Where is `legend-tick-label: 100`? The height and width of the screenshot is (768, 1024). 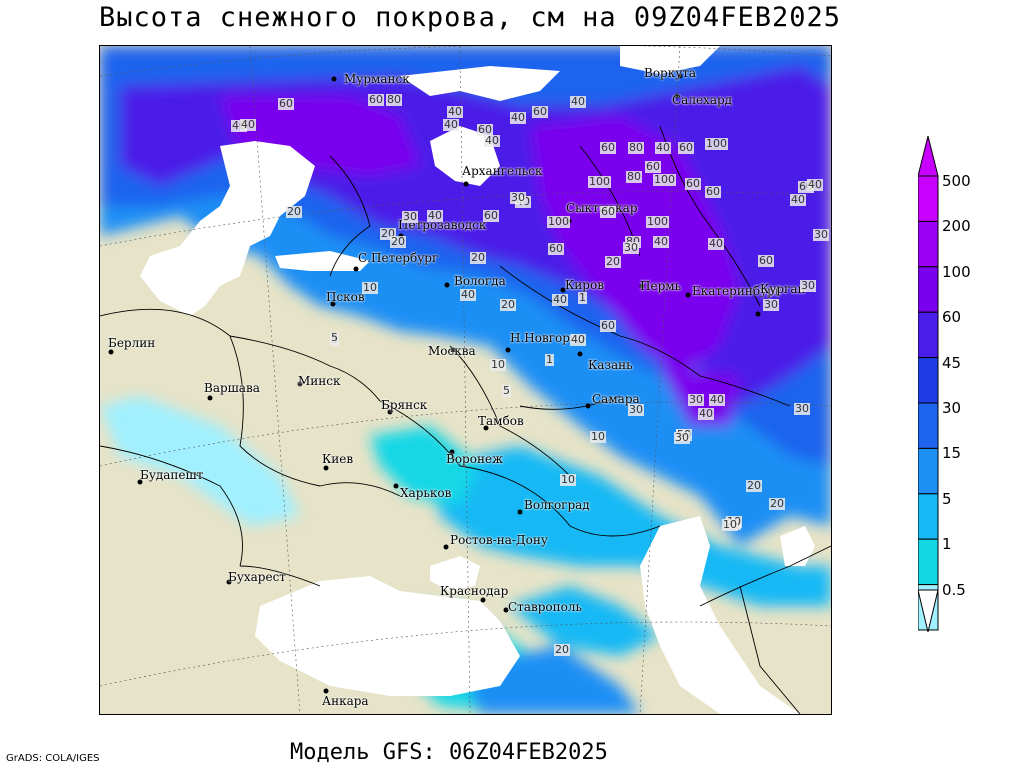 legend-tick-label: 100 is located at coordinates (956, 271).